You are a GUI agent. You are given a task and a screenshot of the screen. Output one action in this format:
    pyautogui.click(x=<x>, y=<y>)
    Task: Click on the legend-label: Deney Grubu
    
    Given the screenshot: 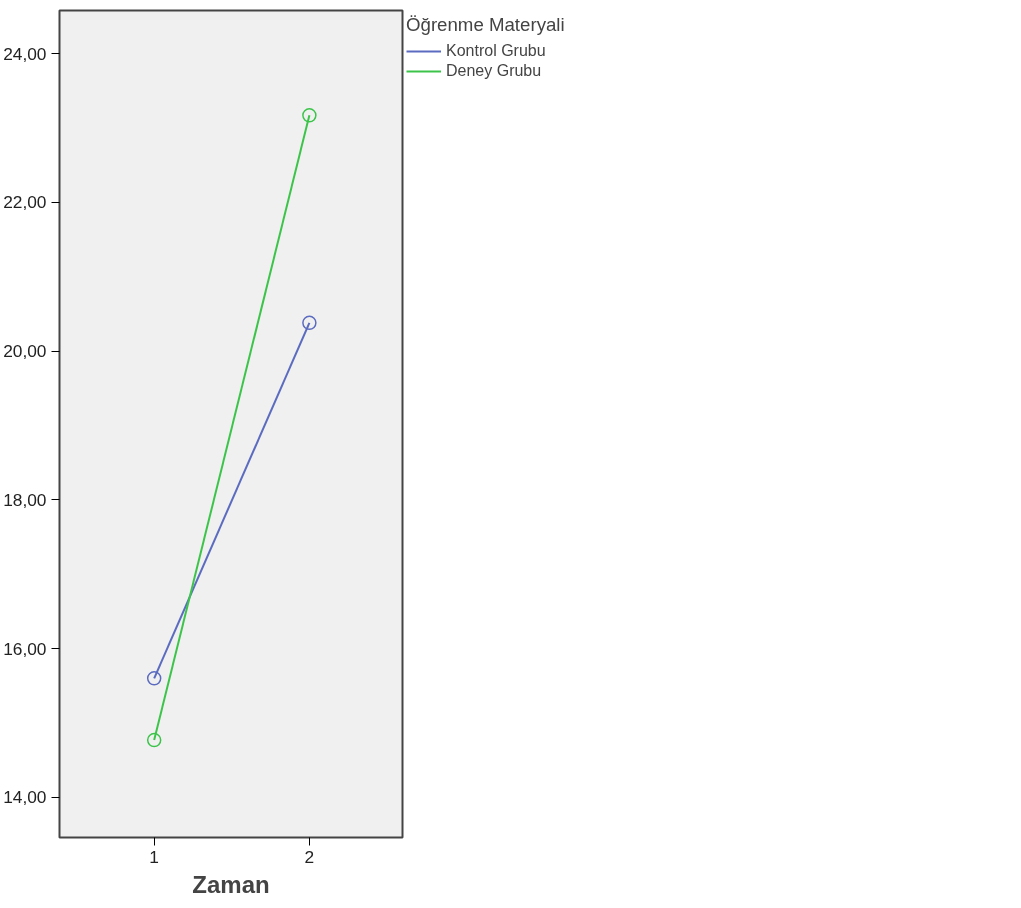 What is the action you would take?
    pyautogui.click(x=494, y=71)
    